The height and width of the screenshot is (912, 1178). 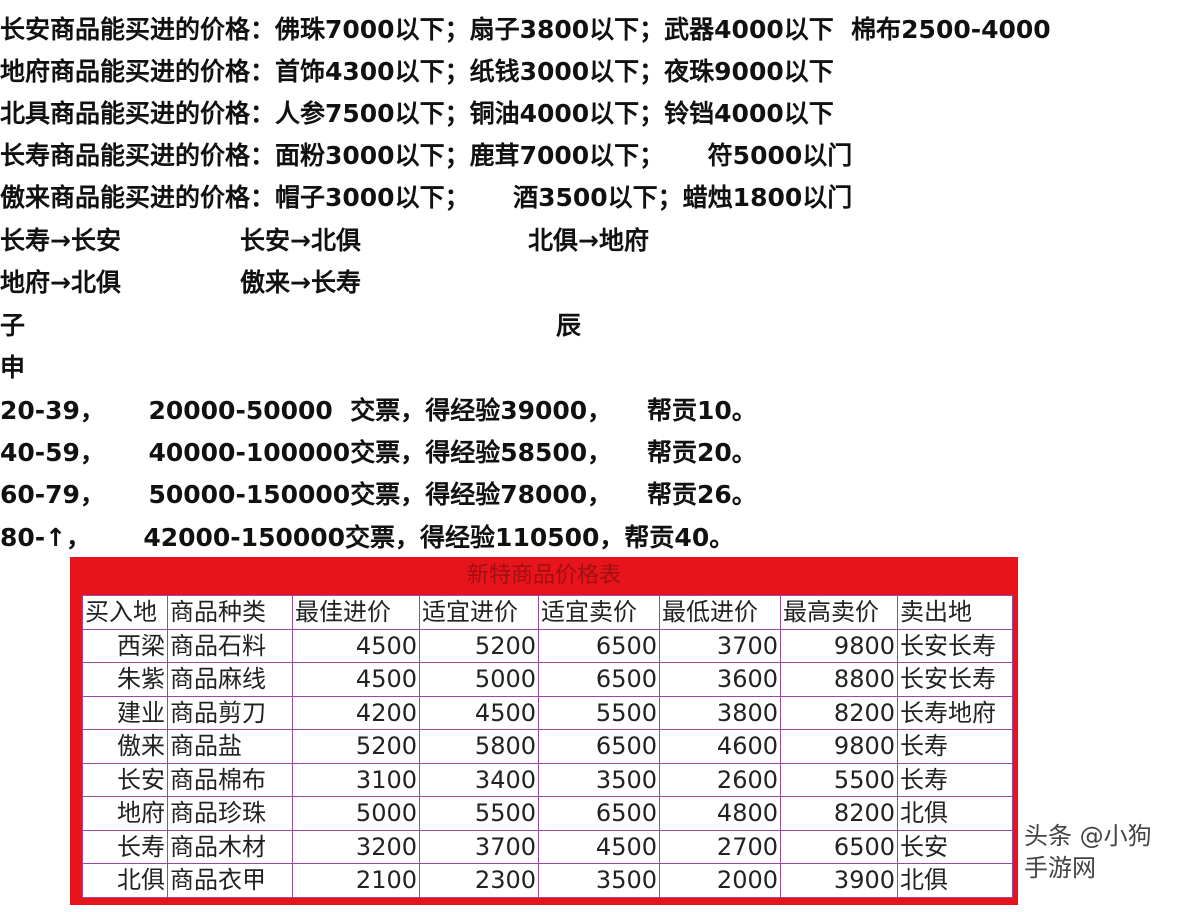 What do you see at coordinates (479, 880) in the screenshot?
I see `table-cell: 2300` at bounding box center [479, 880].